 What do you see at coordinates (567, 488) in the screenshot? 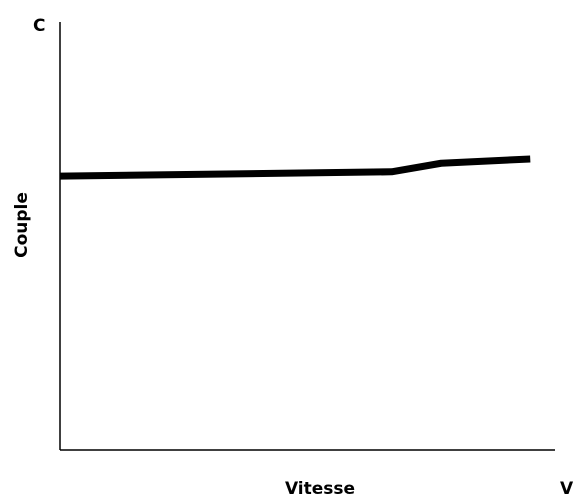
I see `x-axis-end-label: V` at bounding box center [567, 488].